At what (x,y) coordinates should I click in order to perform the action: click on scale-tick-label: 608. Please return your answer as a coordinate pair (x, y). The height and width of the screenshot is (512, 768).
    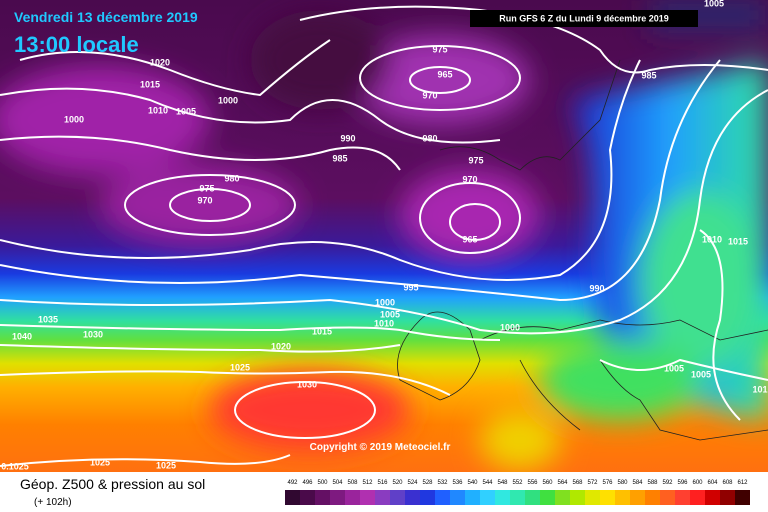
    Looking at the image, I should click on (727, 483).